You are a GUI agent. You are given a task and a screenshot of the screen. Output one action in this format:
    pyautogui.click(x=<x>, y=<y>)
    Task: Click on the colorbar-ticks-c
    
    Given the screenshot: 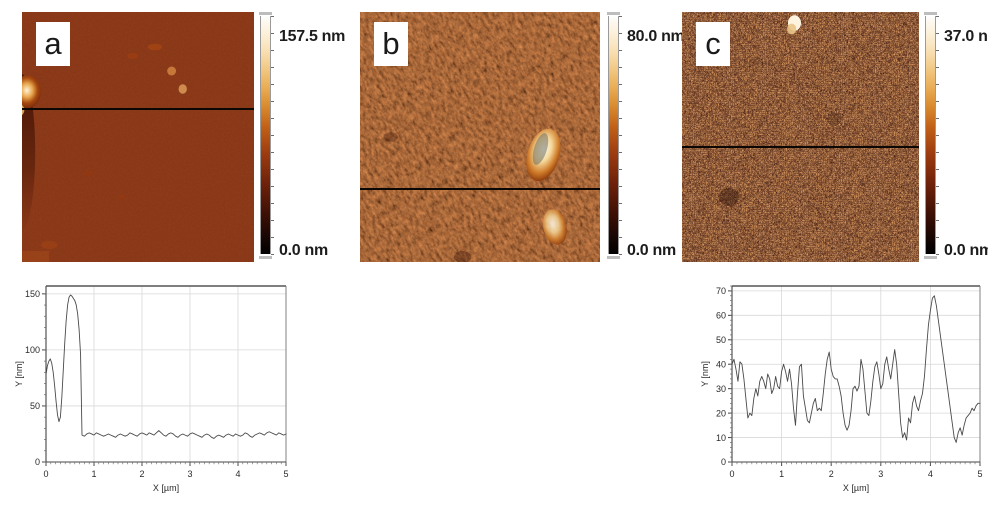 What is the action you would take?
    pyautogui.click(x=938, y=135)
    